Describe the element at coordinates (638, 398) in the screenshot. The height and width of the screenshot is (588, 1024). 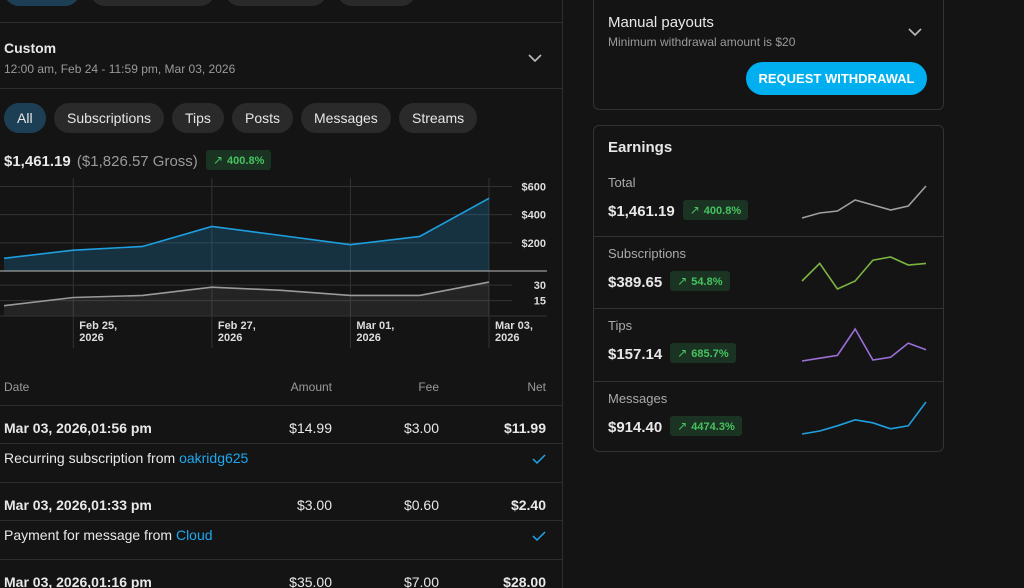
I see `earnings-label: Messages` at that location.